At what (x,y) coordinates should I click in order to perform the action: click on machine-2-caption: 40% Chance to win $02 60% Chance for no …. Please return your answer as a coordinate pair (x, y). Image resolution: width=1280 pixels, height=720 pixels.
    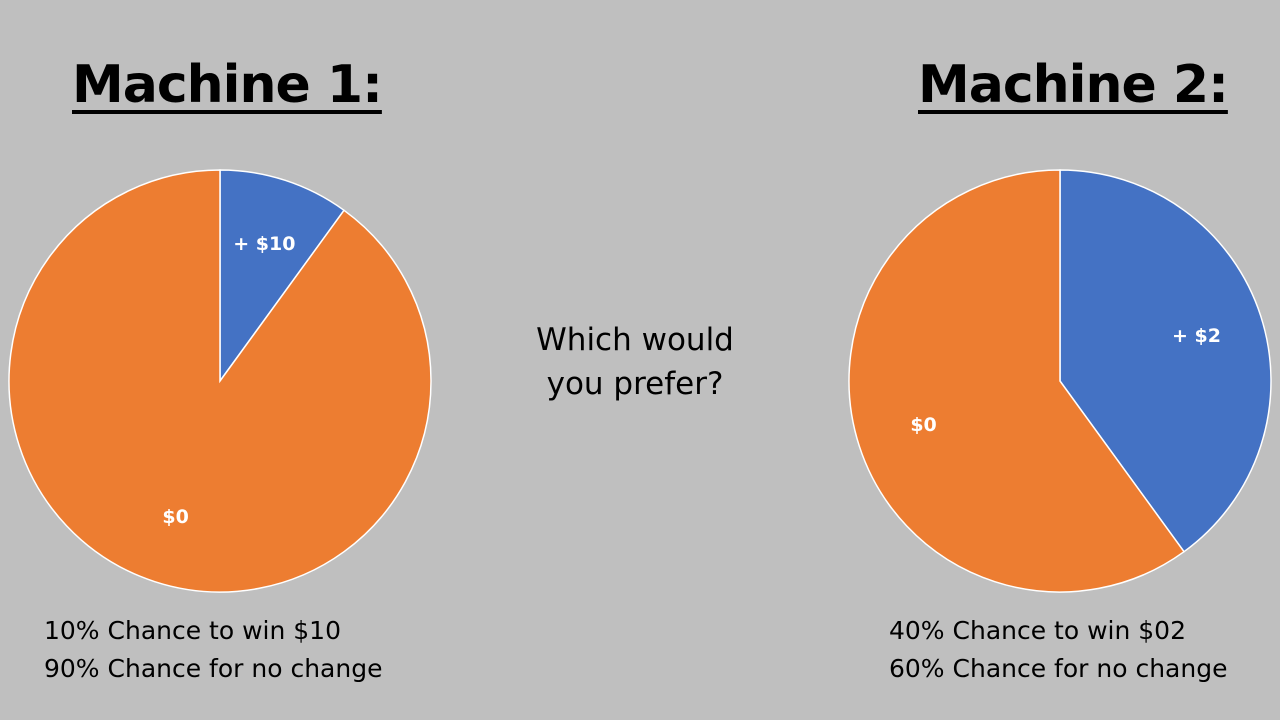
    Looking at the image, I should click on (1058, 650).